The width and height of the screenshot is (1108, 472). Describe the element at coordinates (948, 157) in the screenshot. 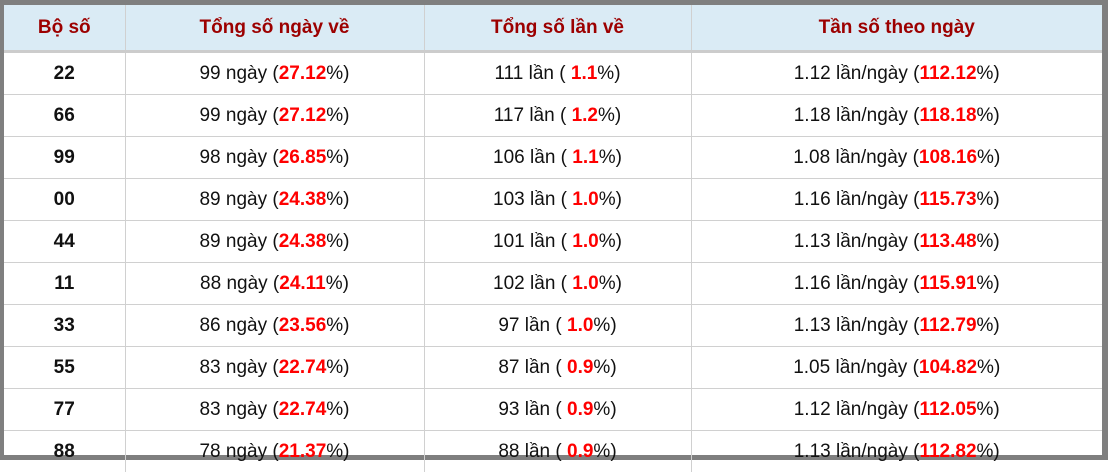

I see `tan-so-pct: 108.16` at that location.